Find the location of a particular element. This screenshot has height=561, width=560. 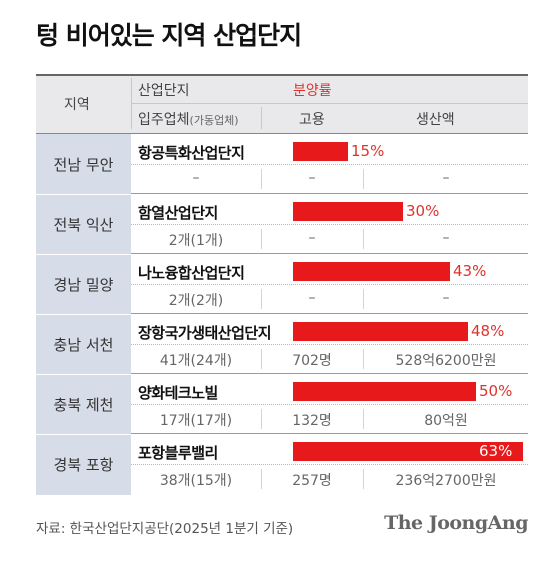

region-label: 경북 포항 is located at coordinates (83, 464).